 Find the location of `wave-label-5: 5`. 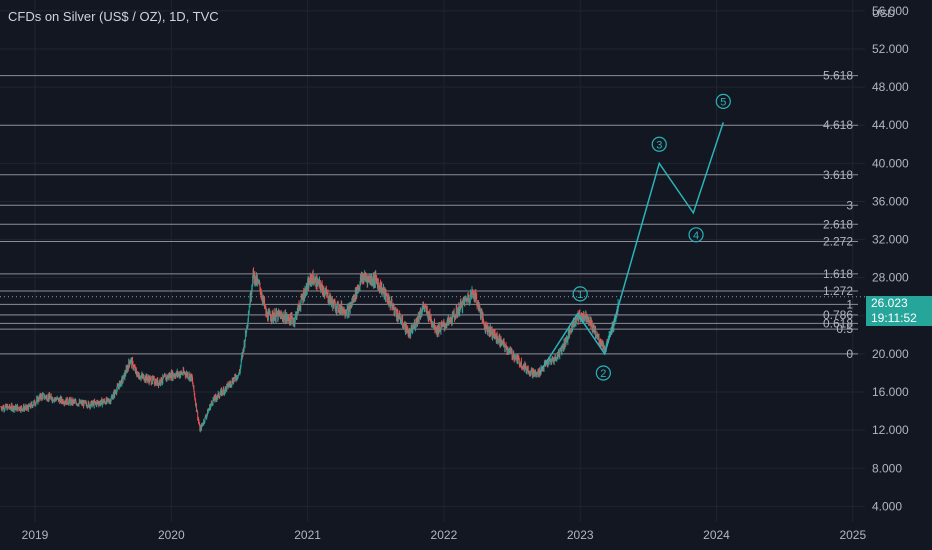

wave-label-5: 5 is located at coordinates (723, 102).